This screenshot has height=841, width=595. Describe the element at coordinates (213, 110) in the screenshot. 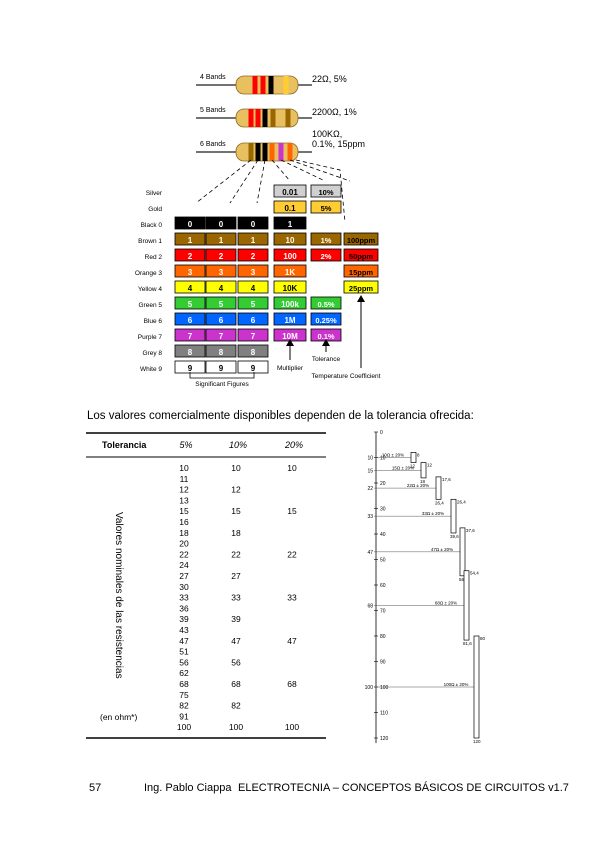

I see `resistor-band-count-label: 5 Bands` at that location.